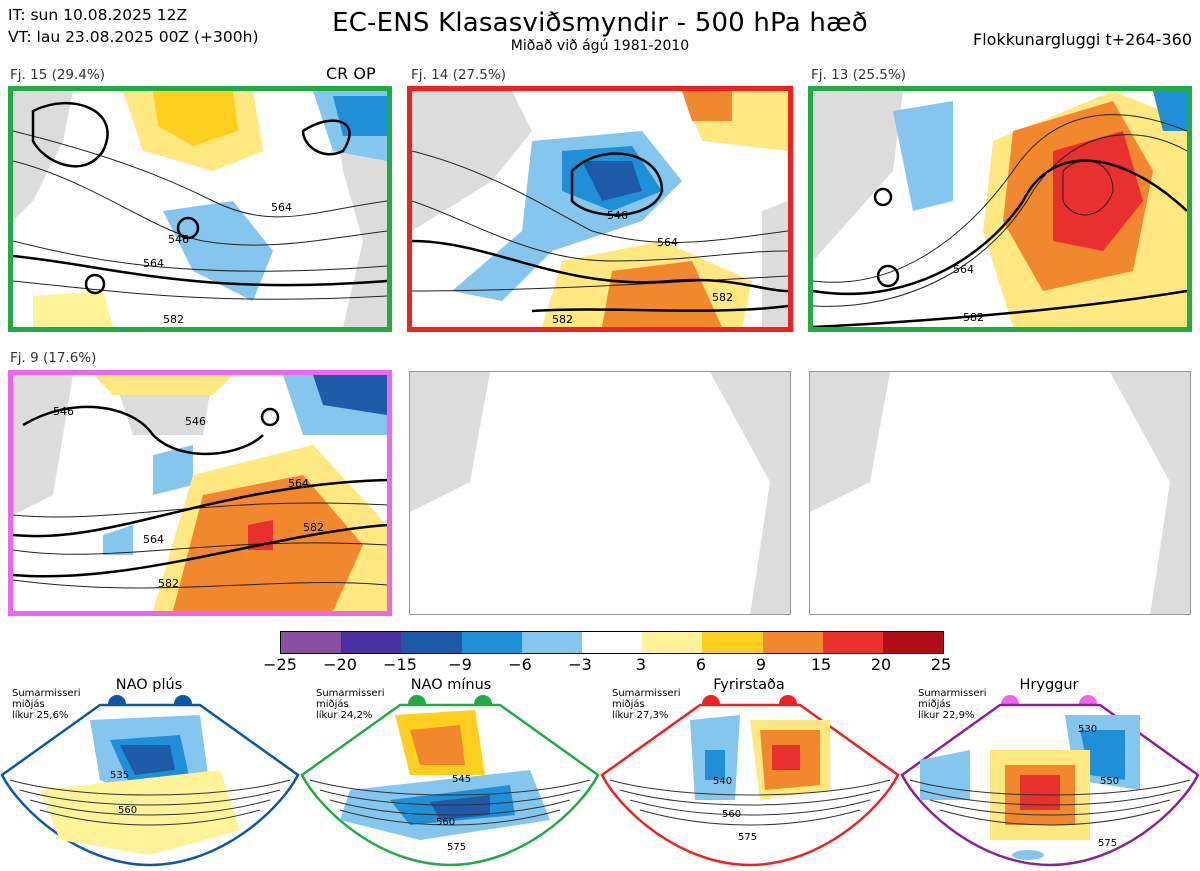  What do you see at coordinates (520, 664) in the screenshot?
I see `colorbar-tick: −6` at bounding box center [520, 664].